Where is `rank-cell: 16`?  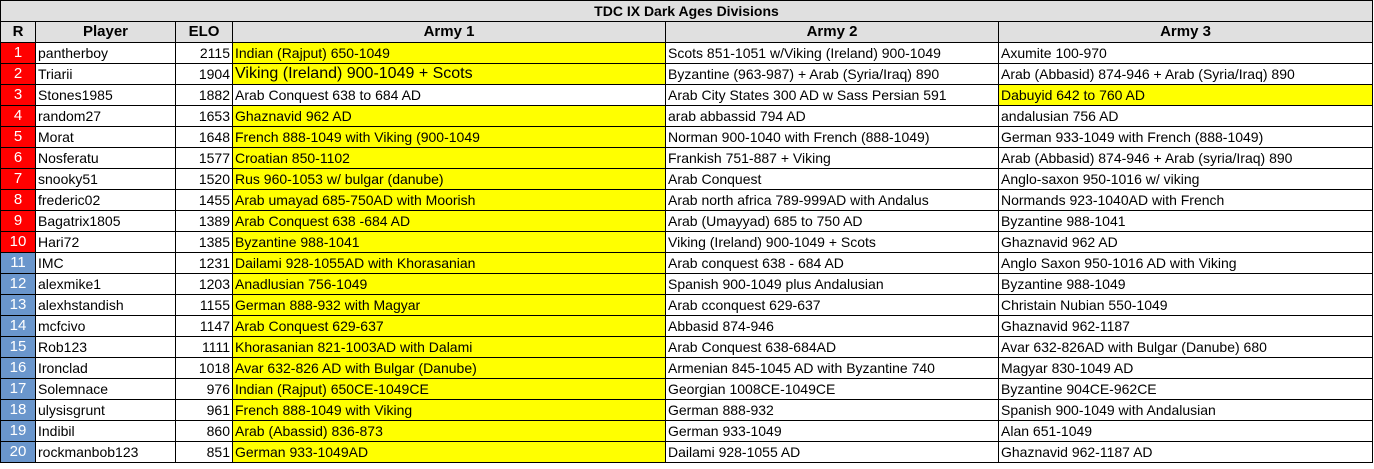
rank-cell: 16 is located at coordinates (18, 368).